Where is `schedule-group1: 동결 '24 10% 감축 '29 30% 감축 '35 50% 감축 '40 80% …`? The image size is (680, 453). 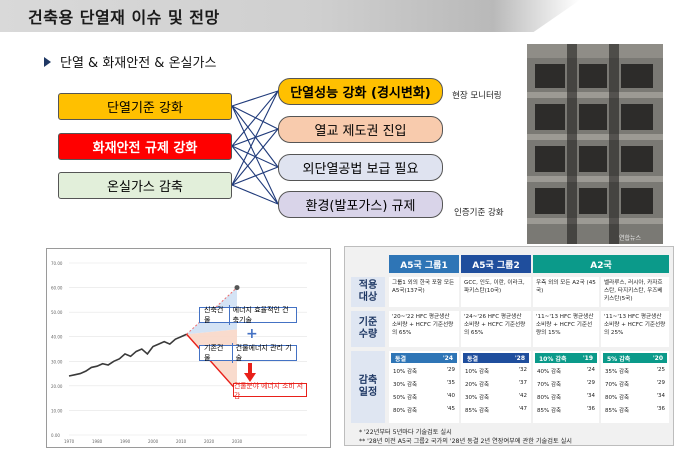
schedule-group1: 동결 '24 10% 감축 '29 30% 감축 '35 50% 감축 '40 80% … is located at coordinates (424, 387).